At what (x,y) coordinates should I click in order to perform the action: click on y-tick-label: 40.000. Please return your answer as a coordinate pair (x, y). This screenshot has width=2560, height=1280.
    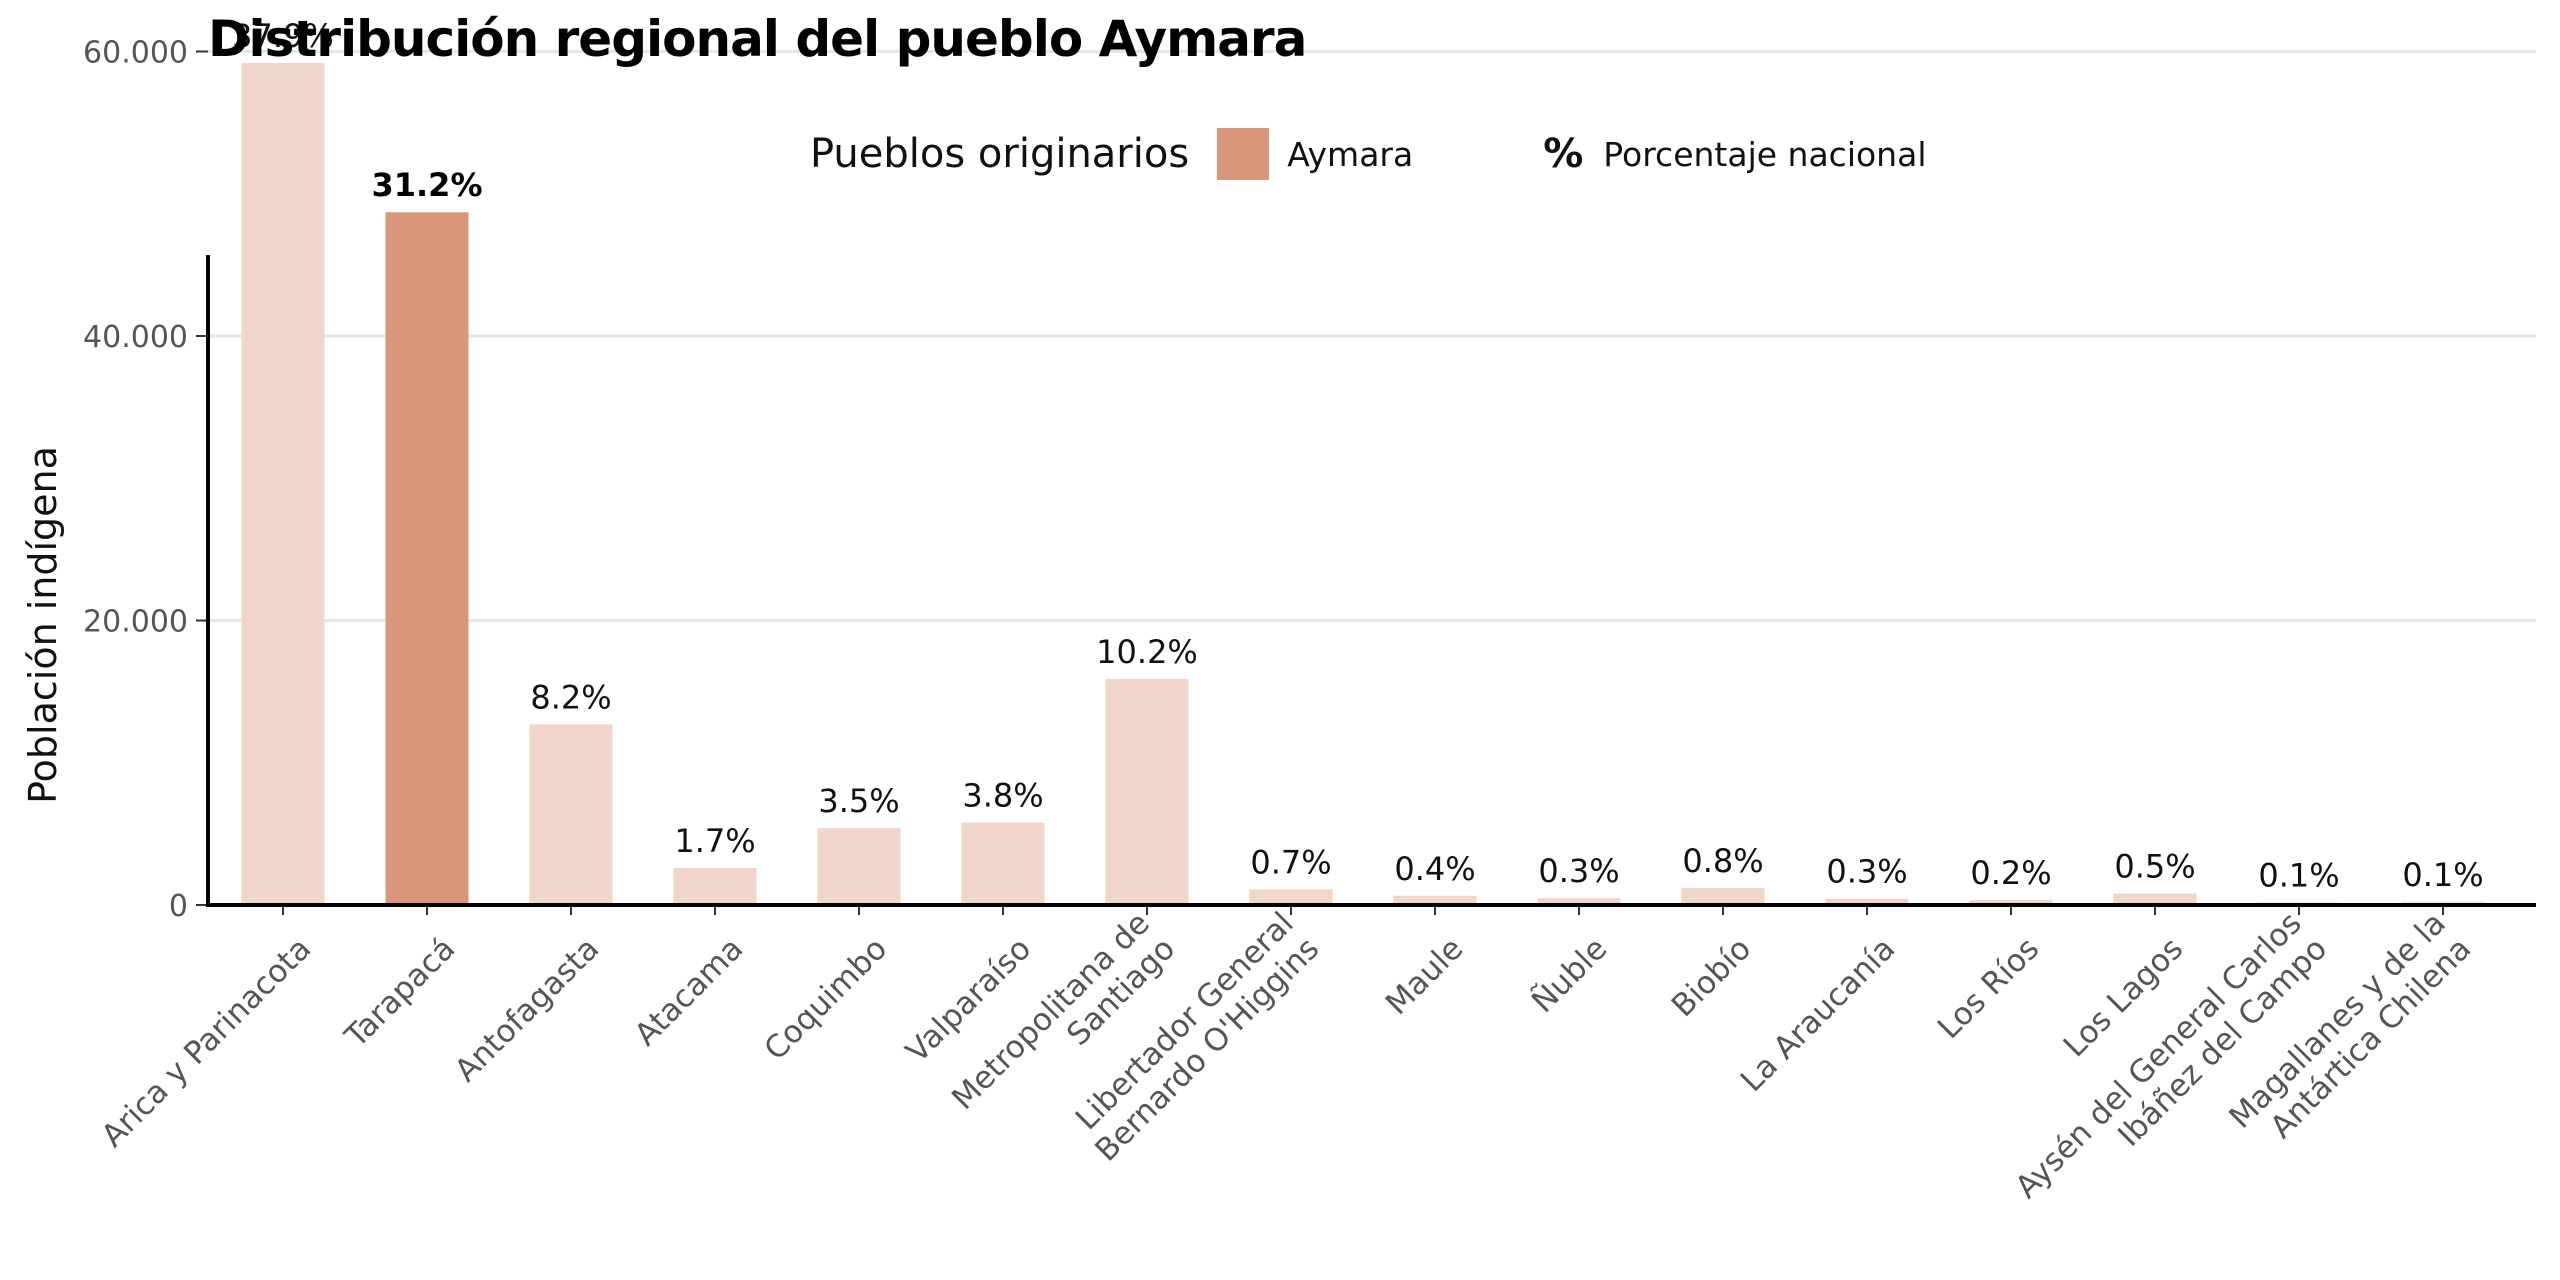
    Looking at the image, I should click on (135, 337).